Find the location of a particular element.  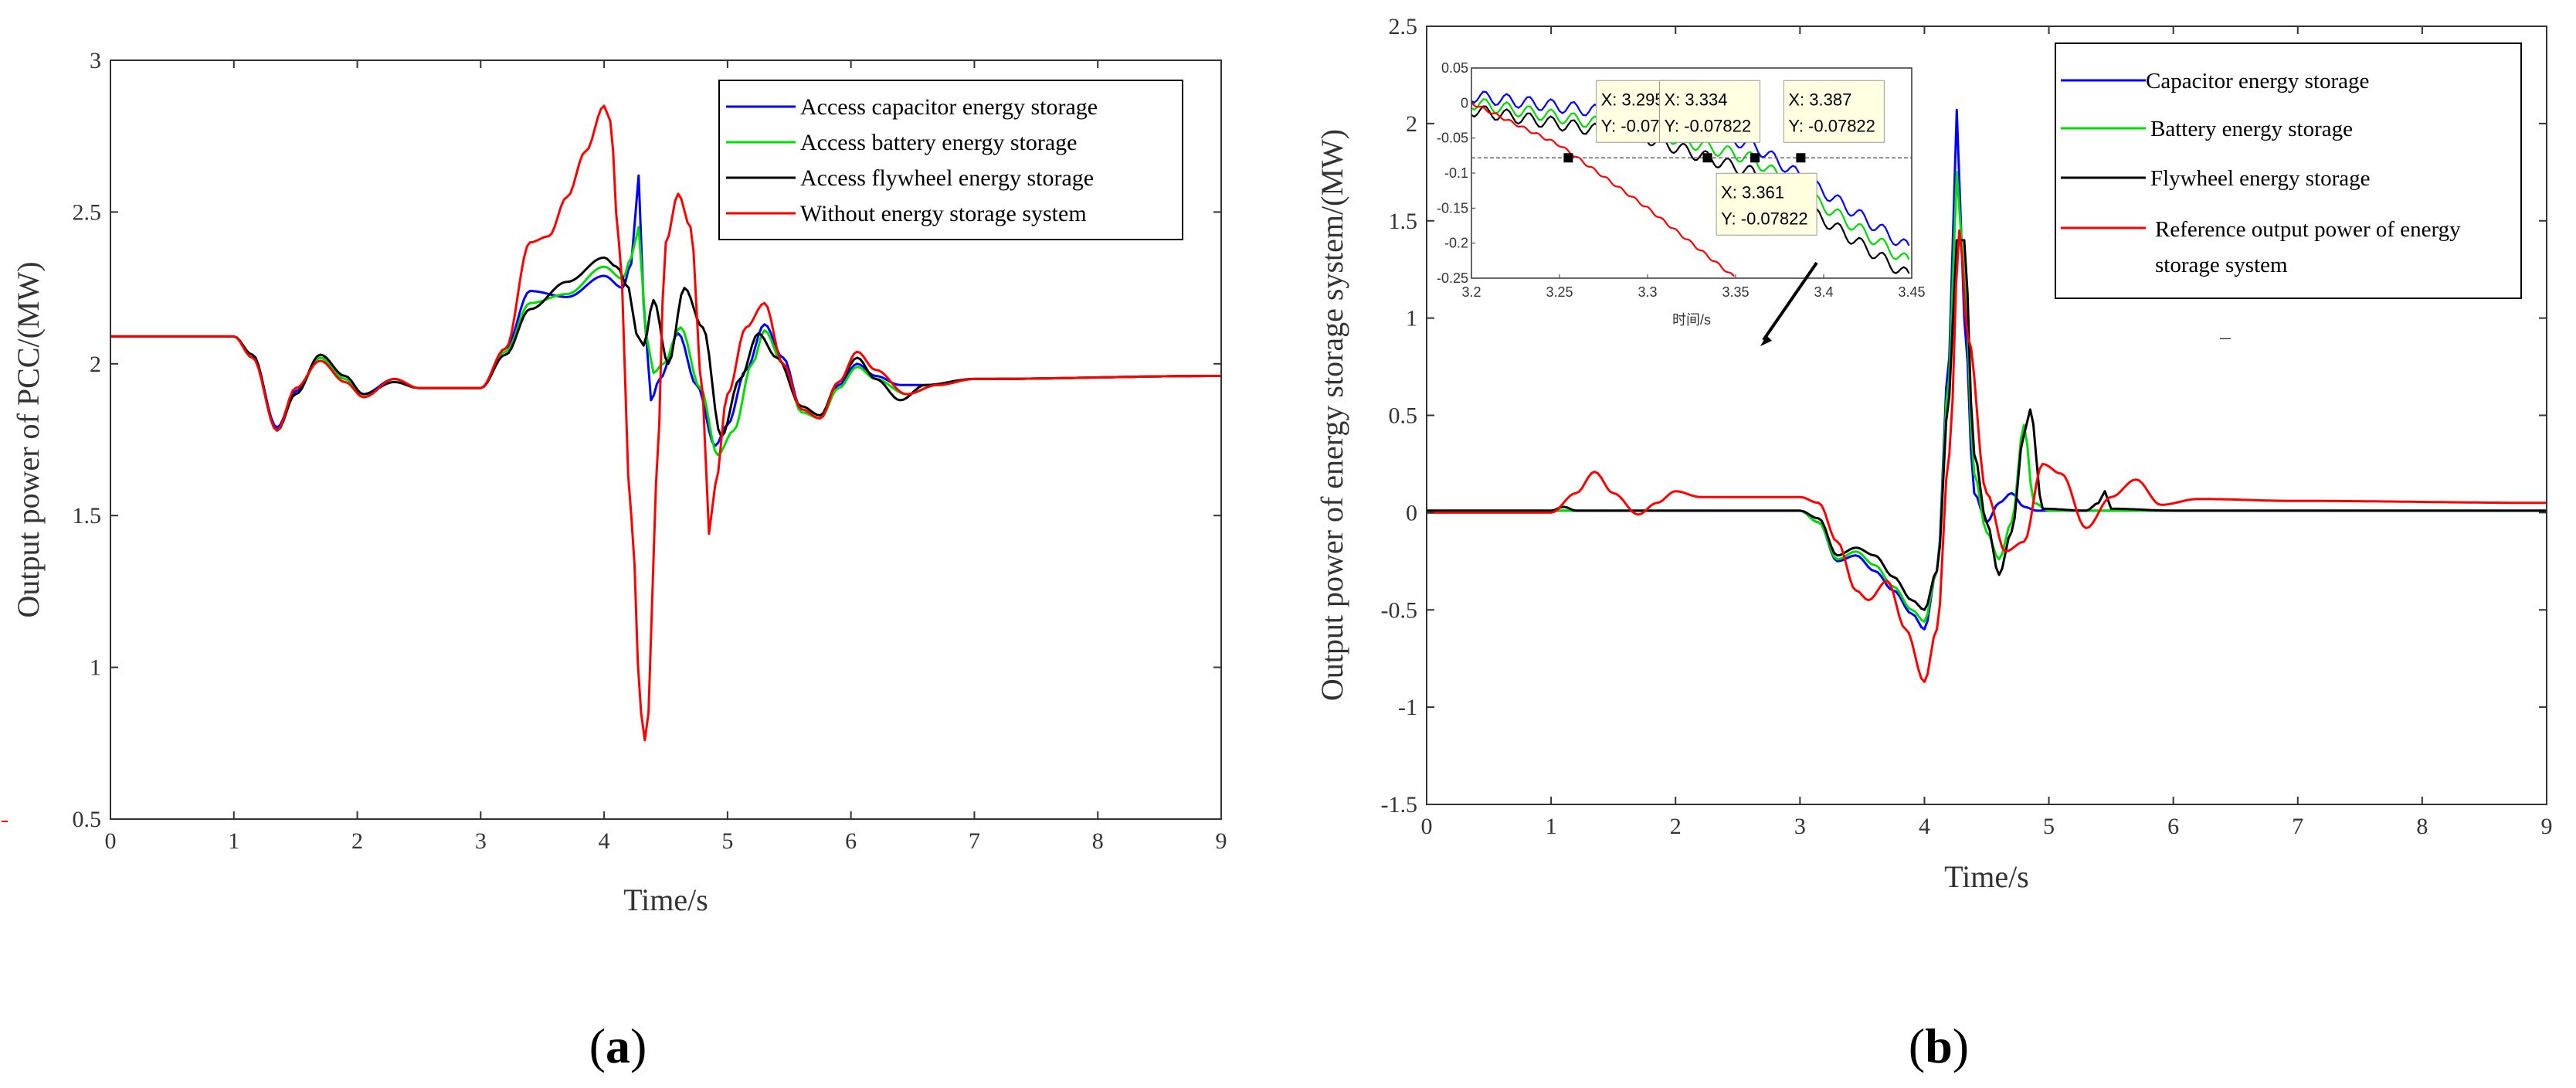

chart-a-legend-box is located at coordinates (950, 160).